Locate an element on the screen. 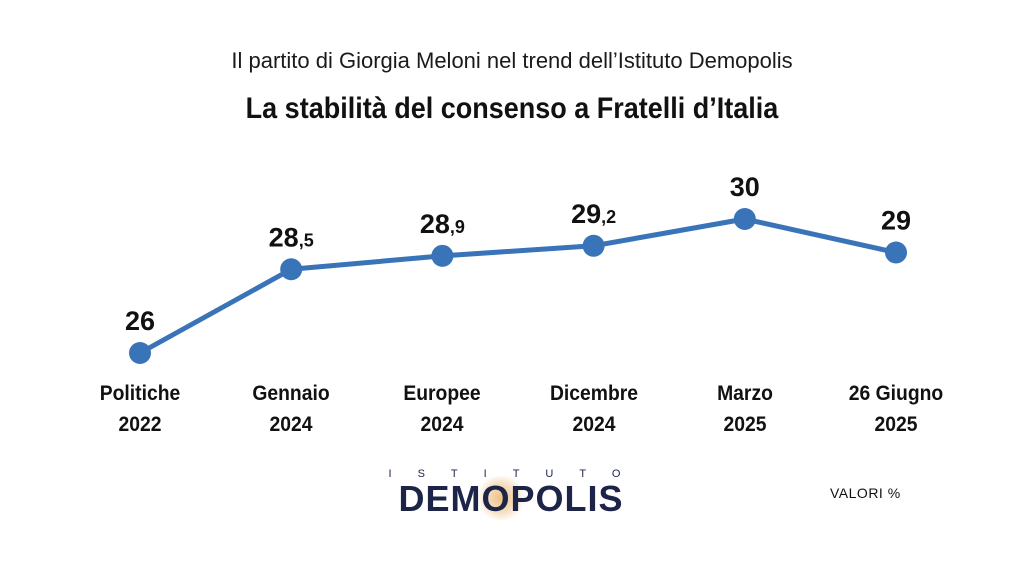 The width and height of the screenshot is (1024, 576). category-label: Gennaio 2024 is located at coordinates (291, 409).